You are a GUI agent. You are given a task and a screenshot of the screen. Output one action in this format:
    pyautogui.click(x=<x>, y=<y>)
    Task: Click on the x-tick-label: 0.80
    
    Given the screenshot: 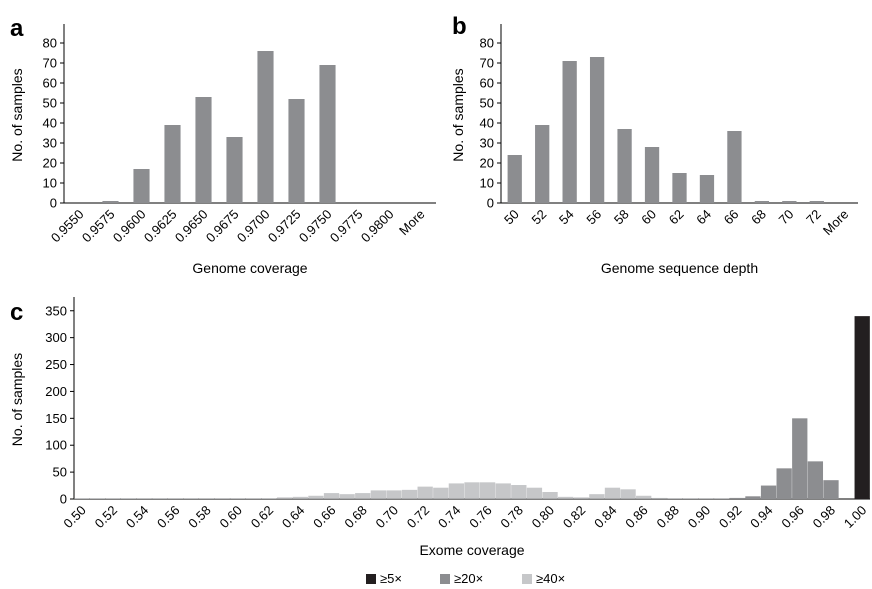 What is the action you would take?
    pyautogui.click(x=543, y=517)
    